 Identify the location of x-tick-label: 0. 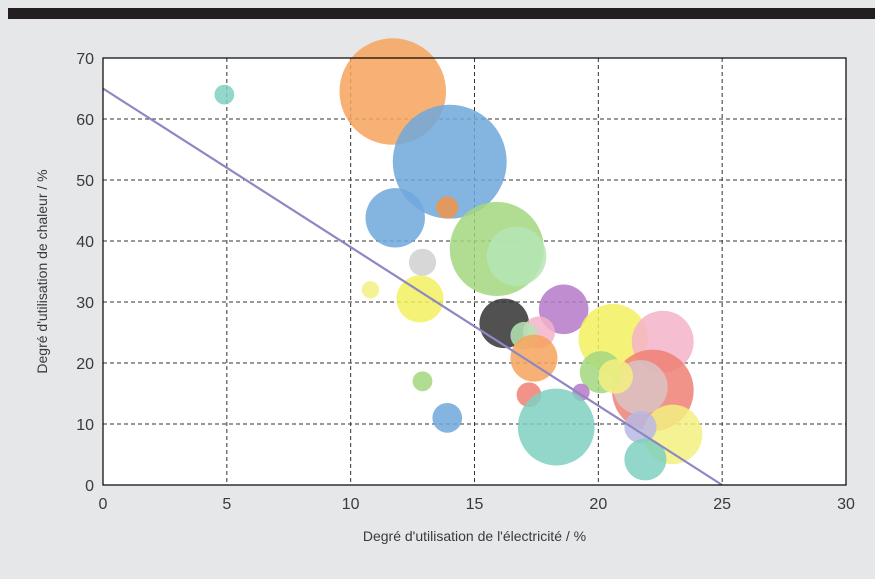
(103, 504).